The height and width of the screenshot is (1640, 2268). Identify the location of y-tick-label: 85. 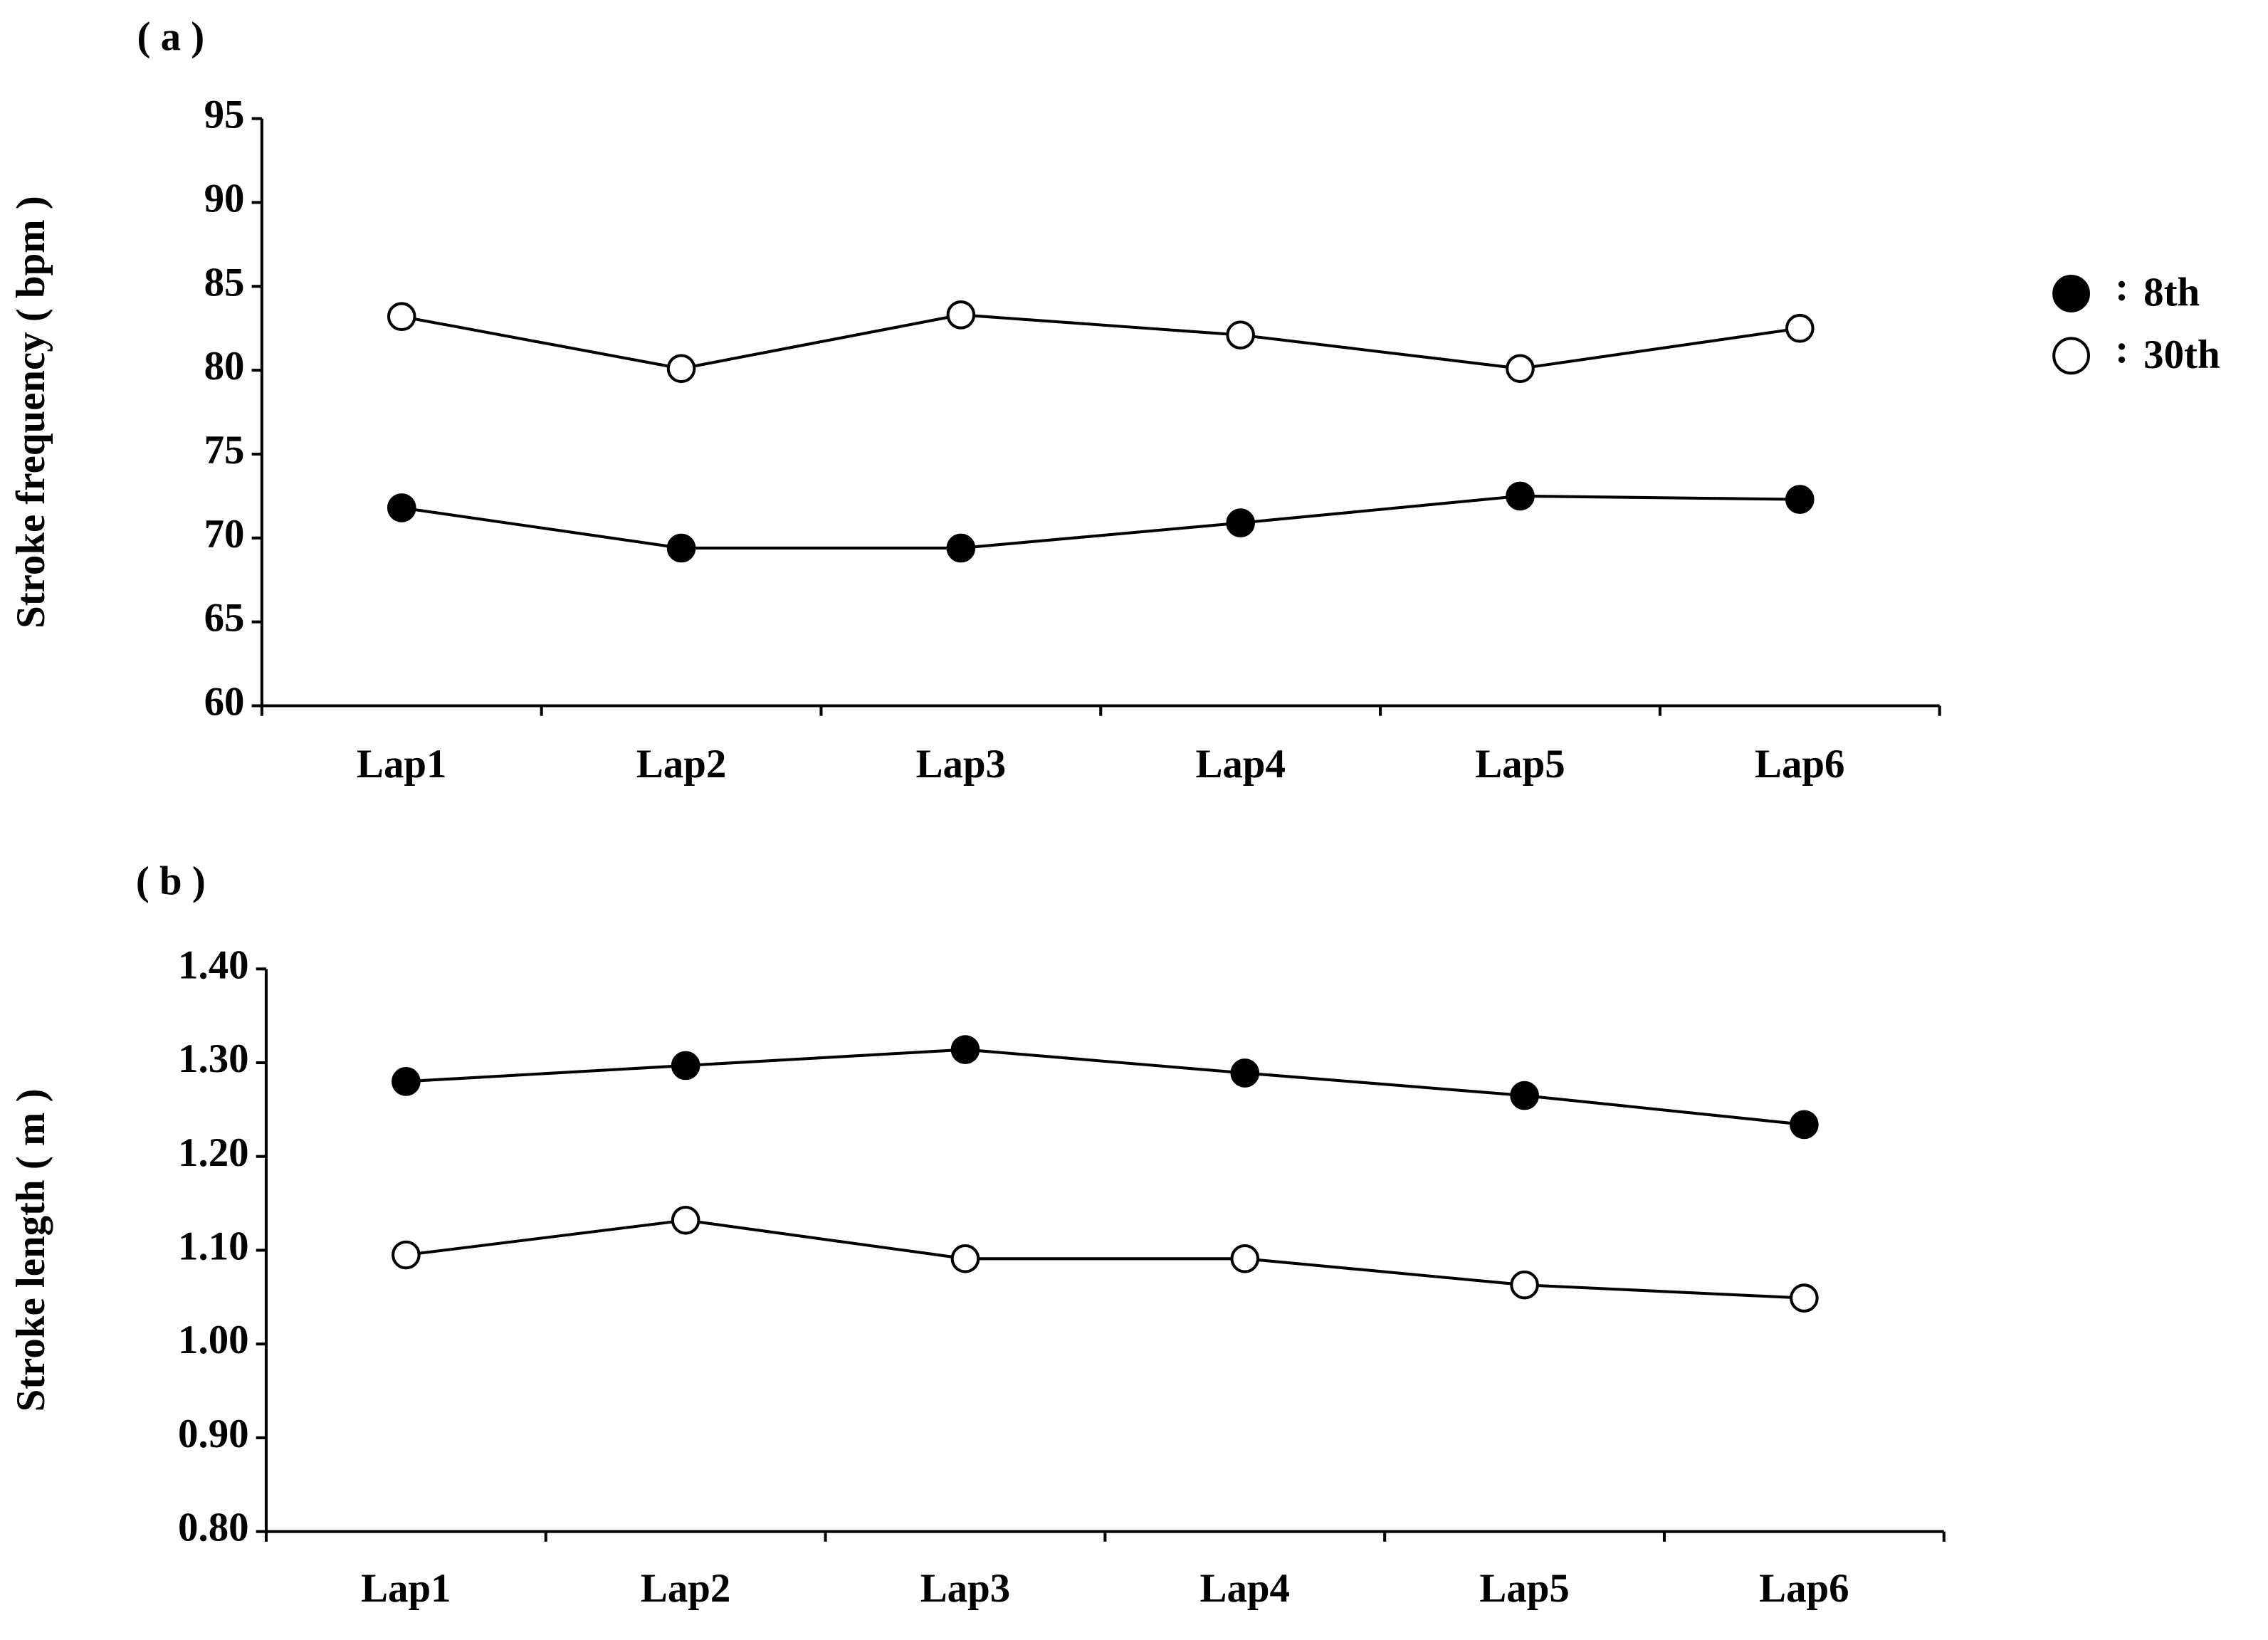
(224, 282).